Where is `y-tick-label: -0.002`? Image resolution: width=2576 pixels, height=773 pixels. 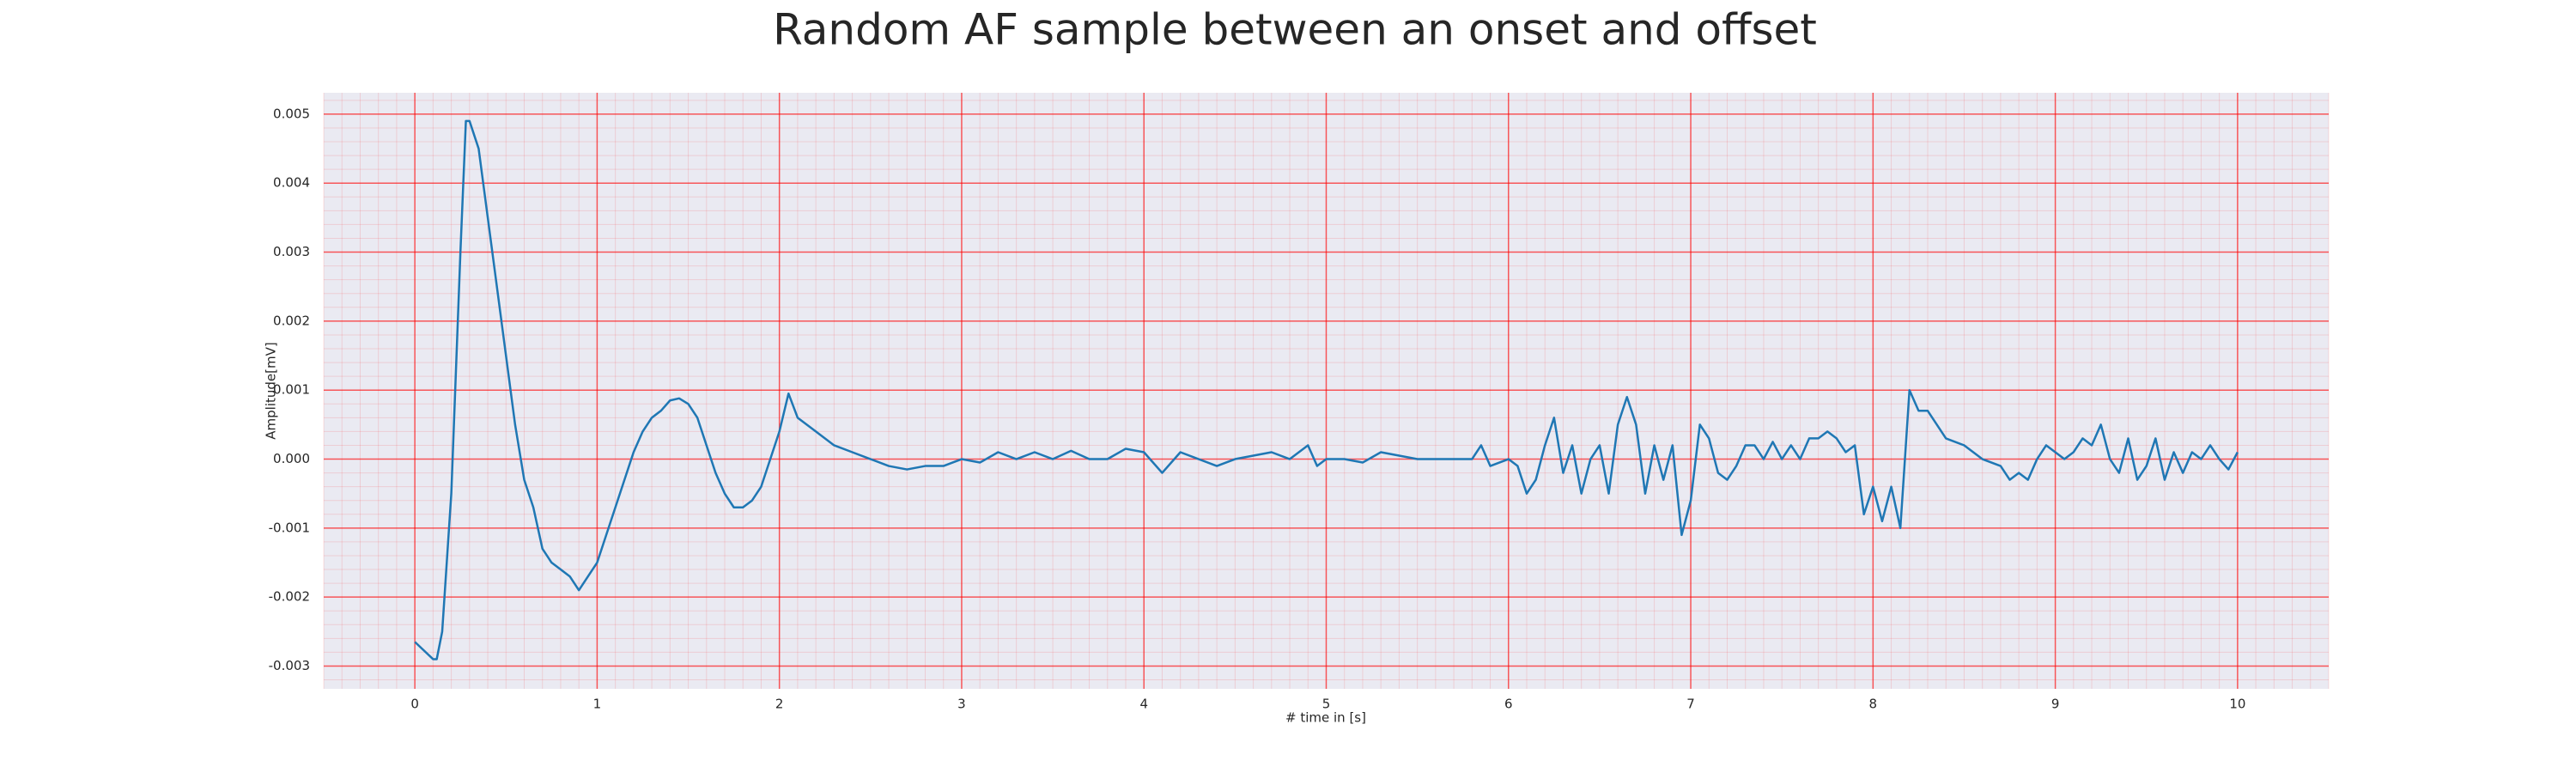
y-tick-label: -0.002 is located at coordinates (290, 597).